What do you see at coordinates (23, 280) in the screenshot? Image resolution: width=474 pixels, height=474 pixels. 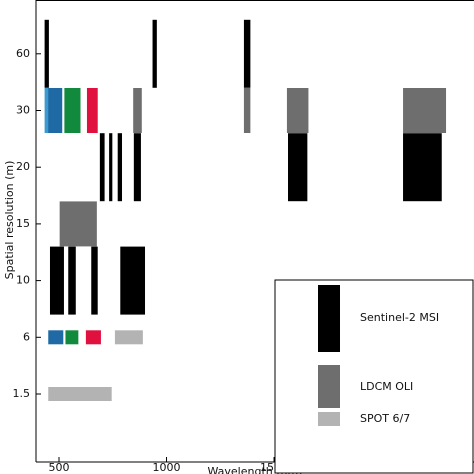 I see `y-tick-label: 10` at bounding box center [23, 280].